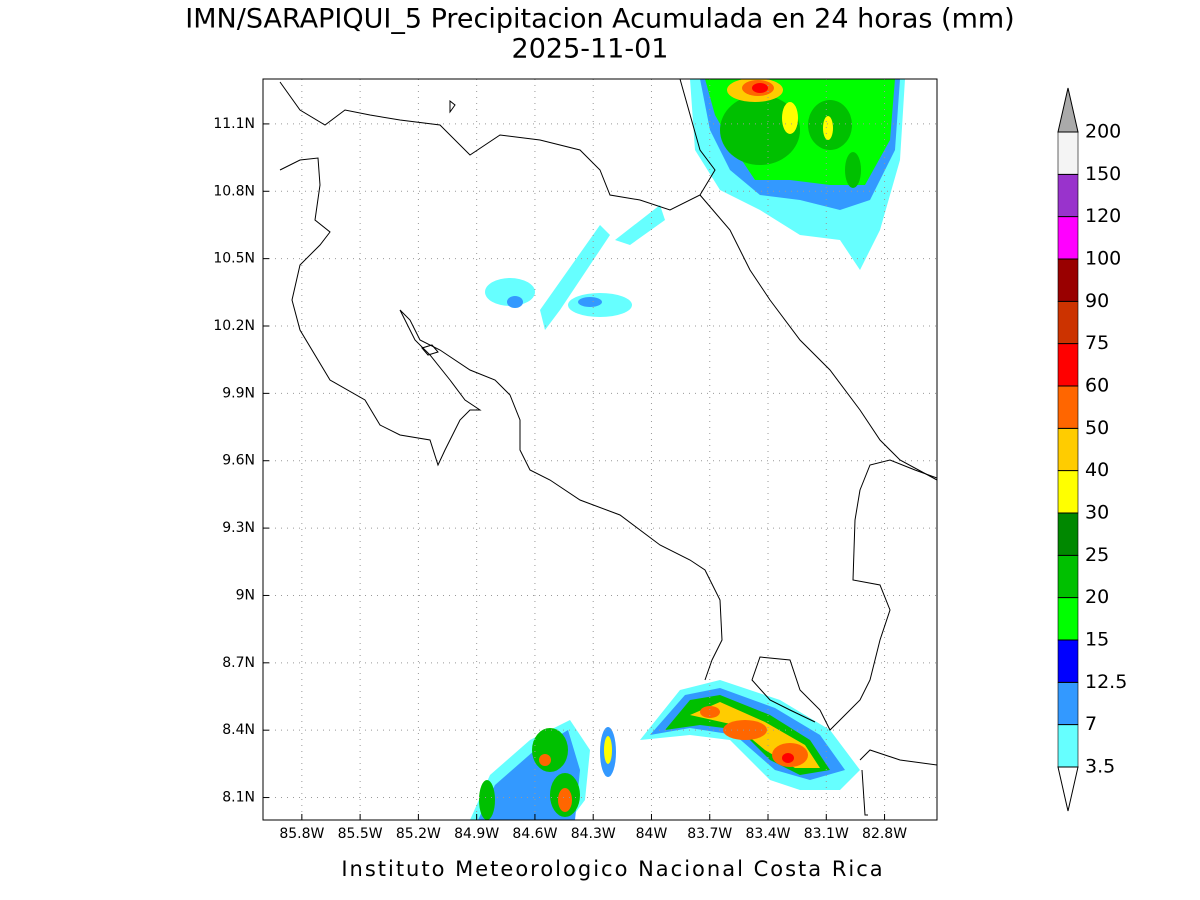 The height and width of the screenshot is (900, 1200). What do you see at coordinates (1097, 343) in the screenshot?
I see `colorbar-label: 75` at bounding box center [1097, 343].